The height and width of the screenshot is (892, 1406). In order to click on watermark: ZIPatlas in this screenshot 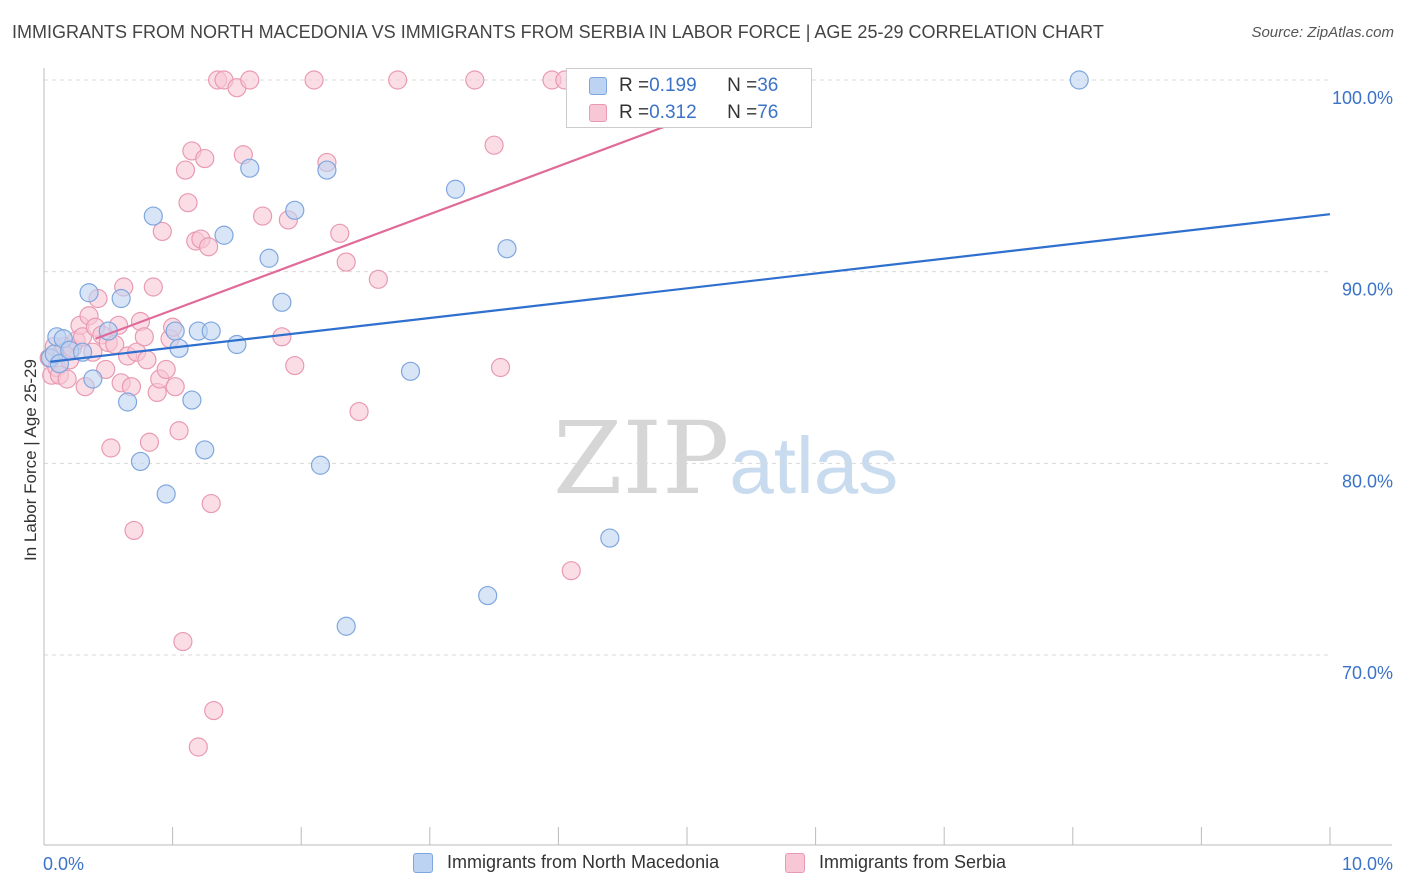, I will do `click(725, 458)`.